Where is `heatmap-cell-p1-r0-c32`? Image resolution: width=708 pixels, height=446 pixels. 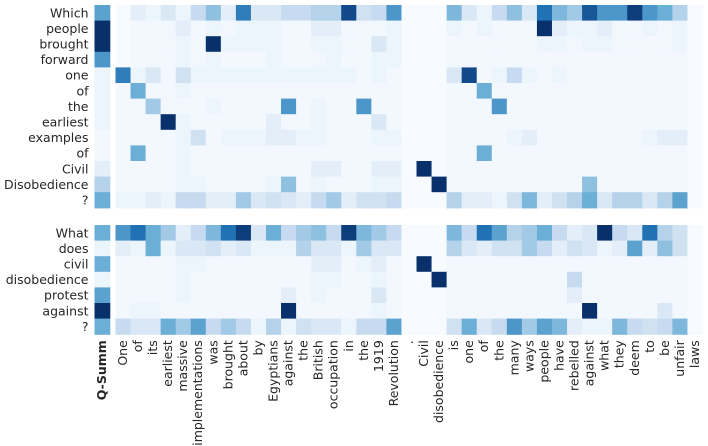
heatmap-cell-p1-r0-c32 is located at coordinates (590, 233).